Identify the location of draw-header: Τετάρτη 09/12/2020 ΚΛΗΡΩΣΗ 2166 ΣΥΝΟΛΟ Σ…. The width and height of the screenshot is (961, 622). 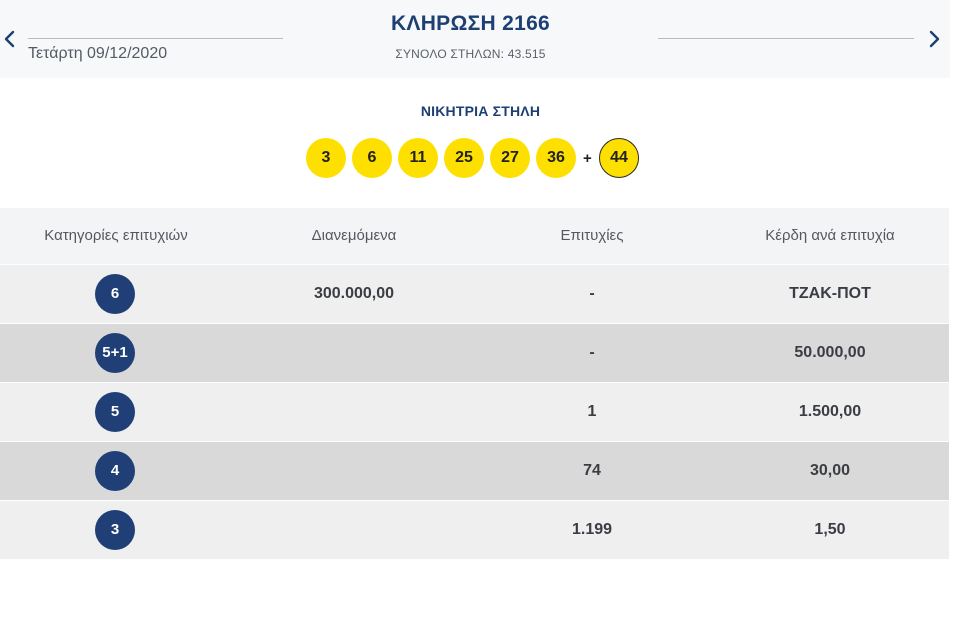
(475, 39).